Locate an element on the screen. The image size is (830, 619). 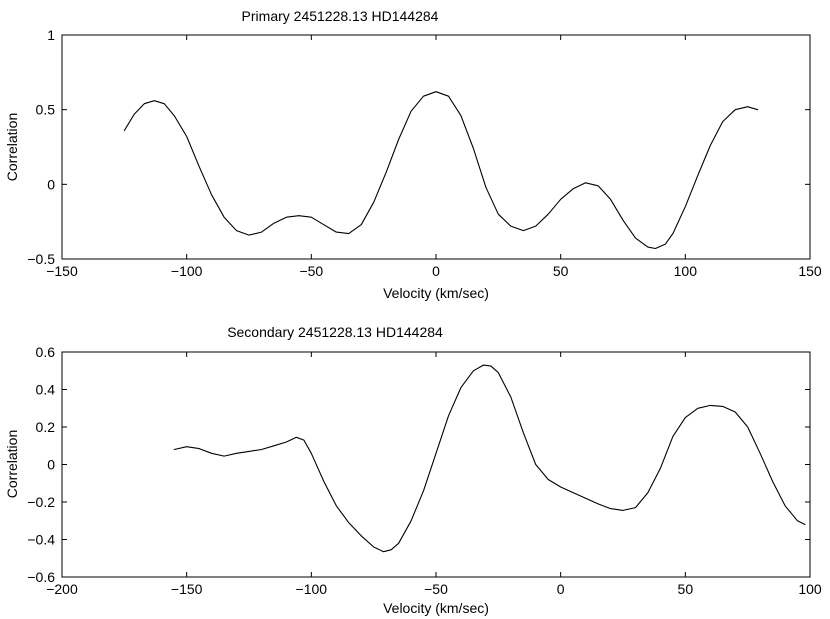
primary-x-tick-label: 0 is located at coordinates (436, 271).